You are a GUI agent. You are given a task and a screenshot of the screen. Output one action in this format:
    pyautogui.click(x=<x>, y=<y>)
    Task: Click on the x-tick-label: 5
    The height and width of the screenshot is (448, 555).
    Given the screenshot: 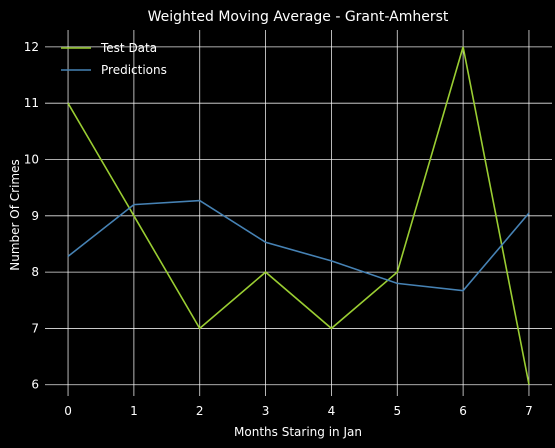 What is the action you would take?
    pyautogui.click(x=397, y=411)
    